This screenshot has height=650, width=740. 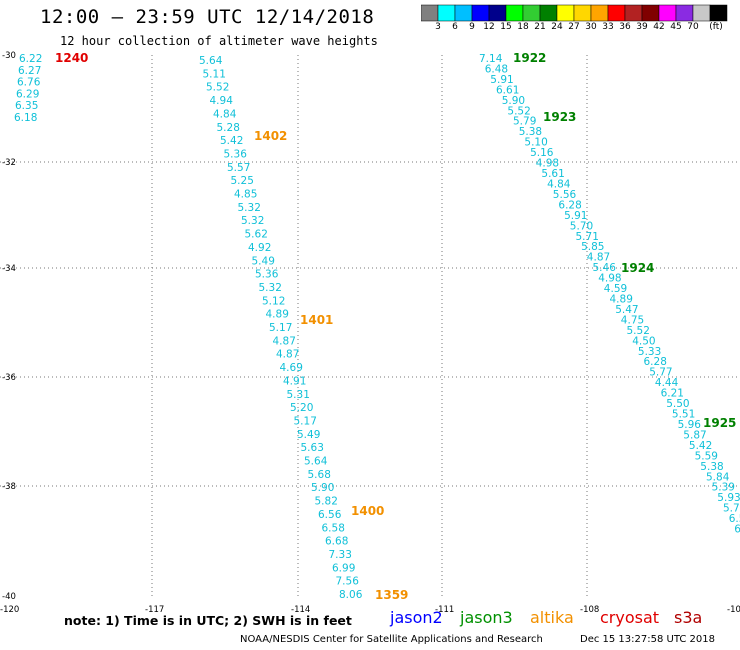 What do you see at coordinates (496, 70) in the screenshot?
I see `wave-height-value: 6.48` at bounding box center [496, 70].